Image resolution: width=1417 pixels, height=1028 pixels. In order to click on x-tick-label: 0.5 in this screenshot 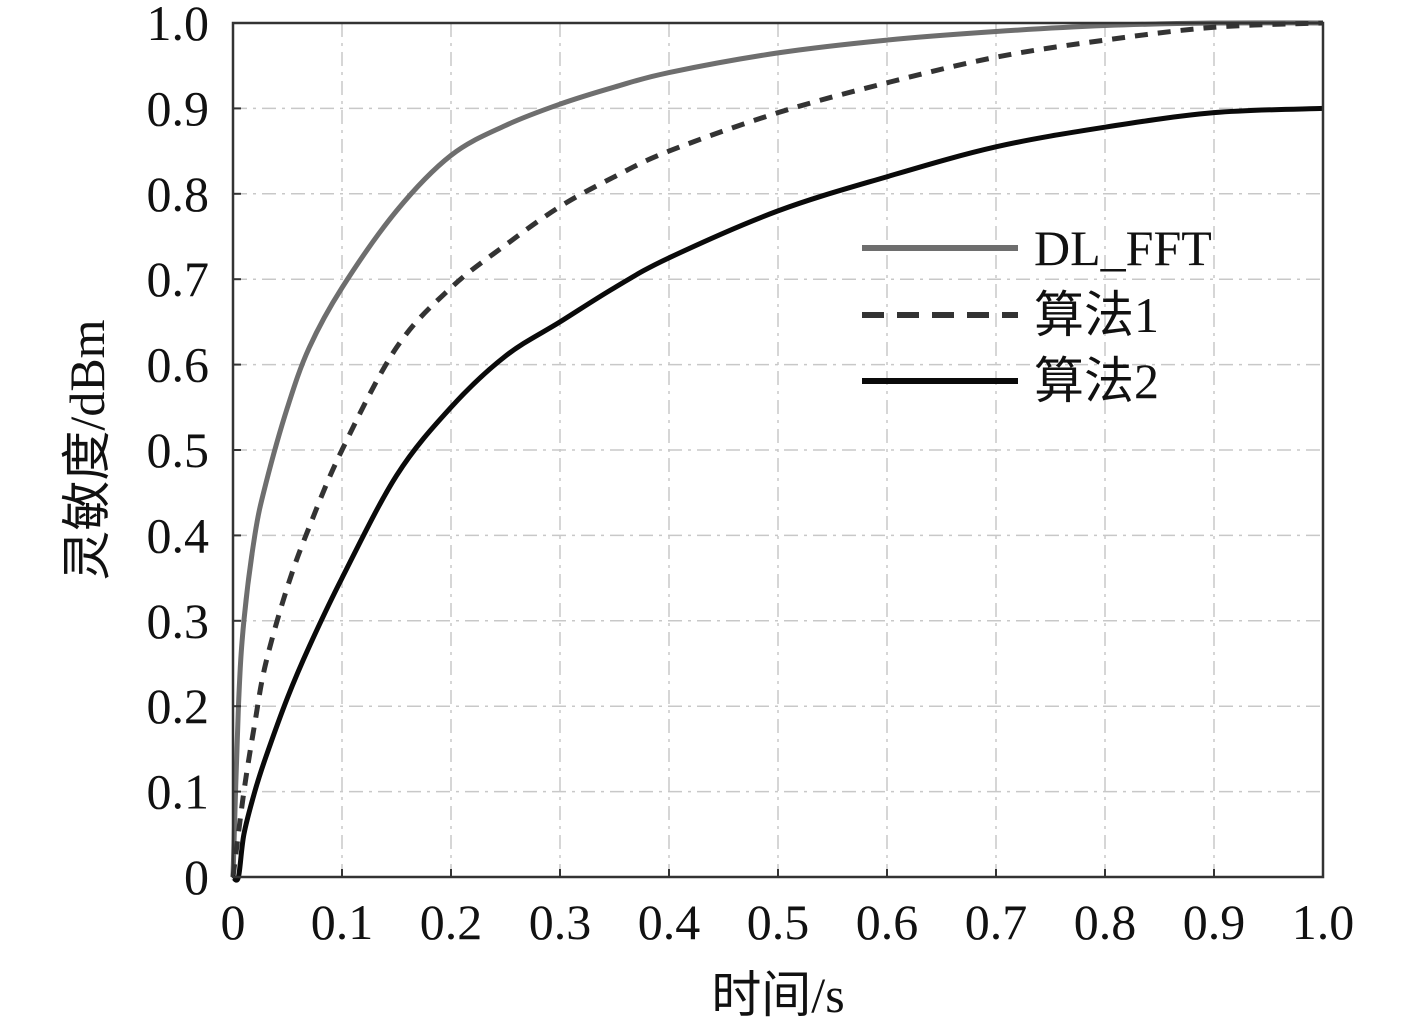, I will do `click(778, 922)`.